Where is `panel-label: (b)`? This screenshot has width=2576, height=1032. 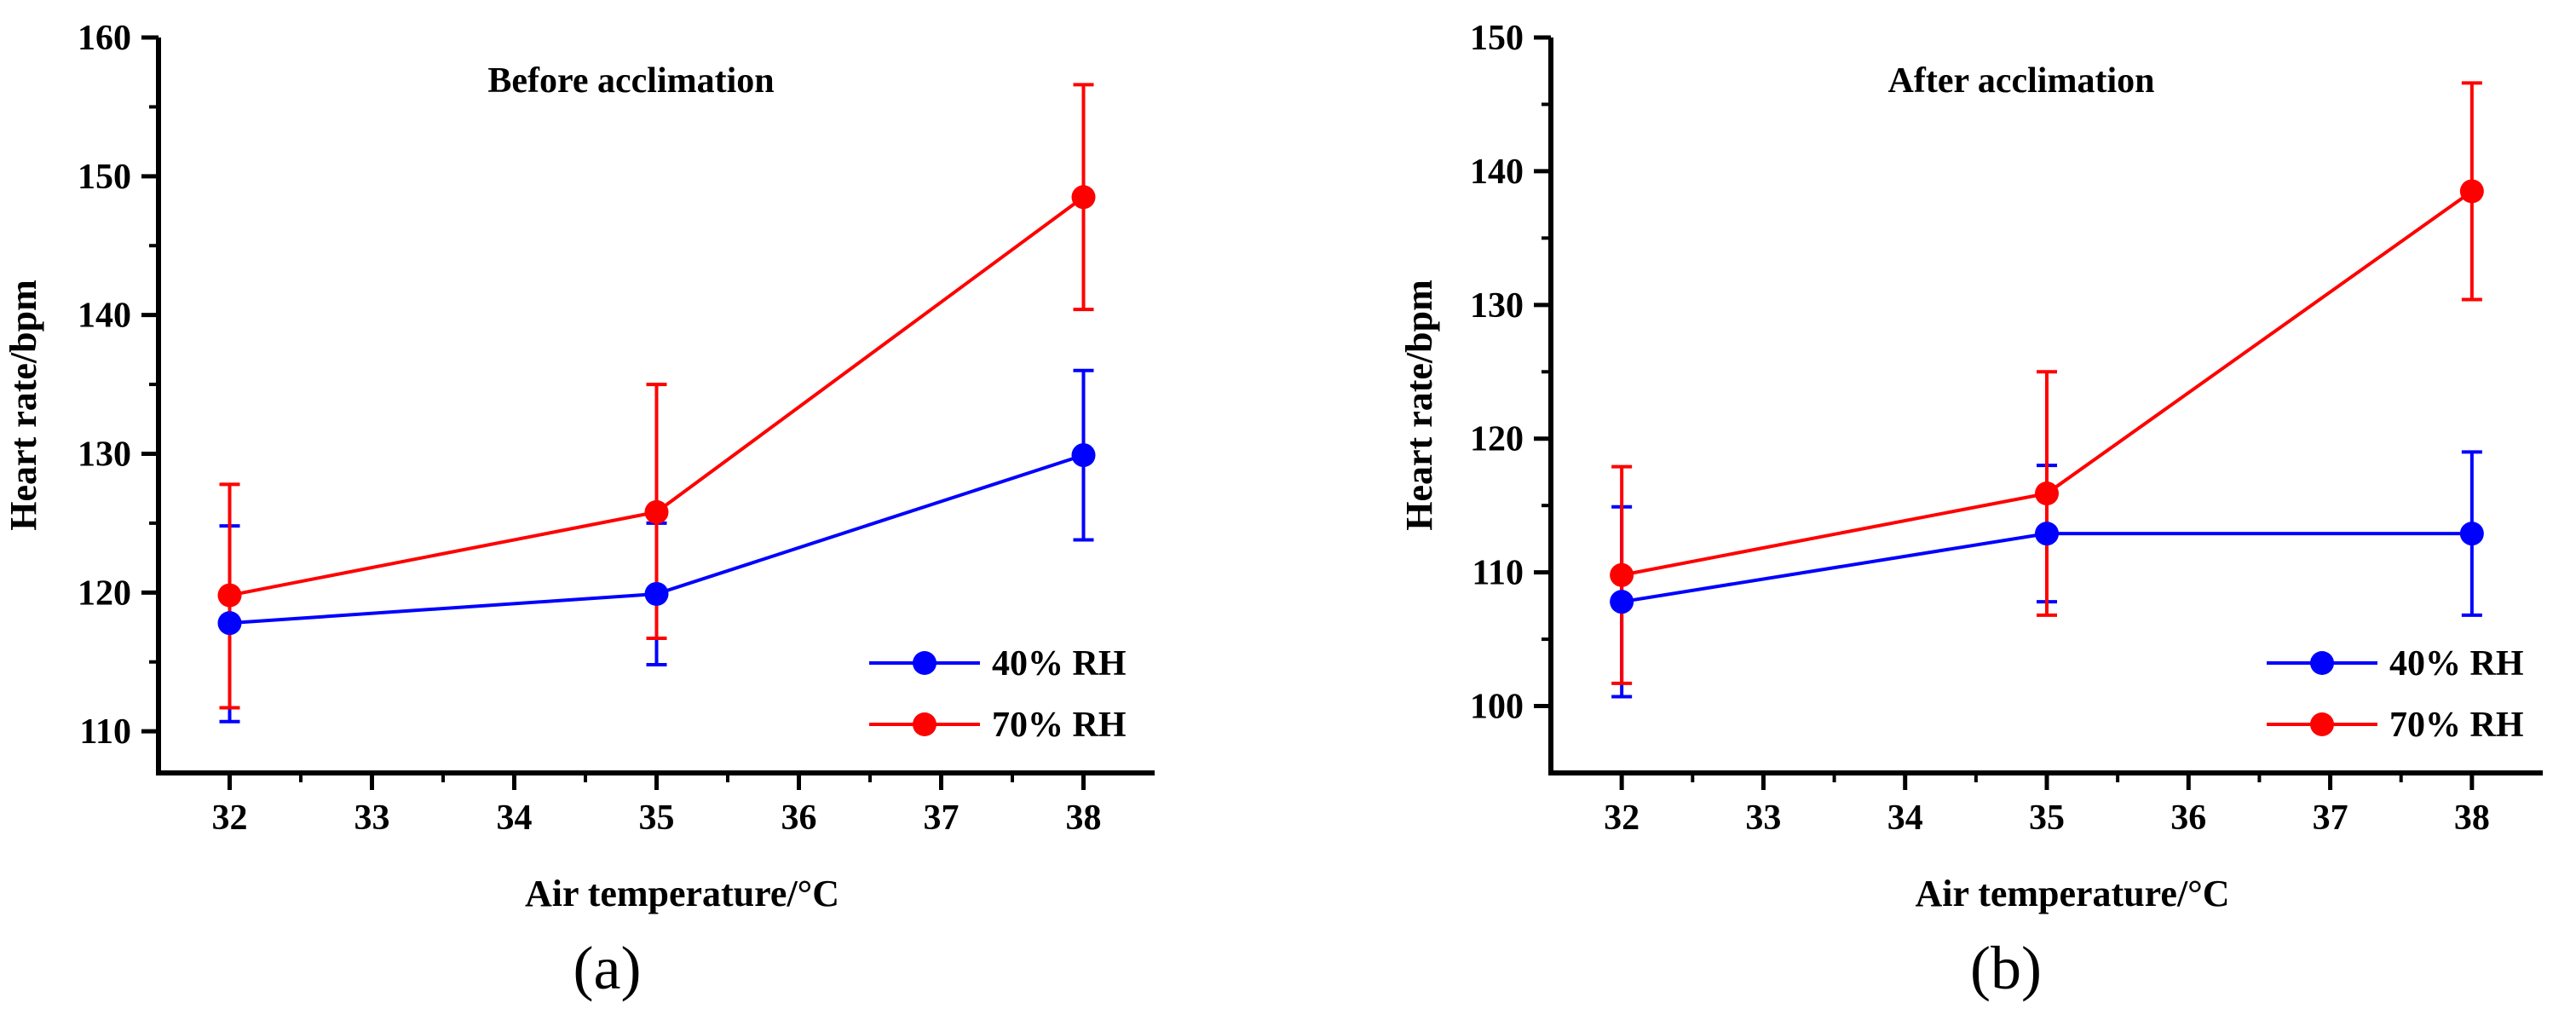 panel-label: (b) is located at coordinates (2006, 968).